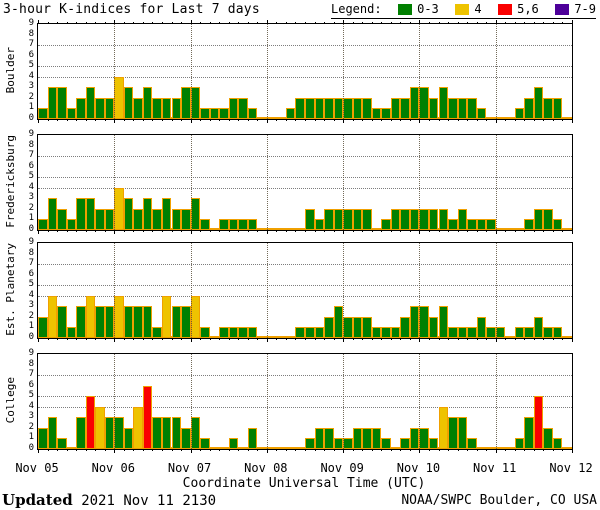  I want to click on x-axis-title: Coordinate Universal Time (UTC), so click(304, 483).